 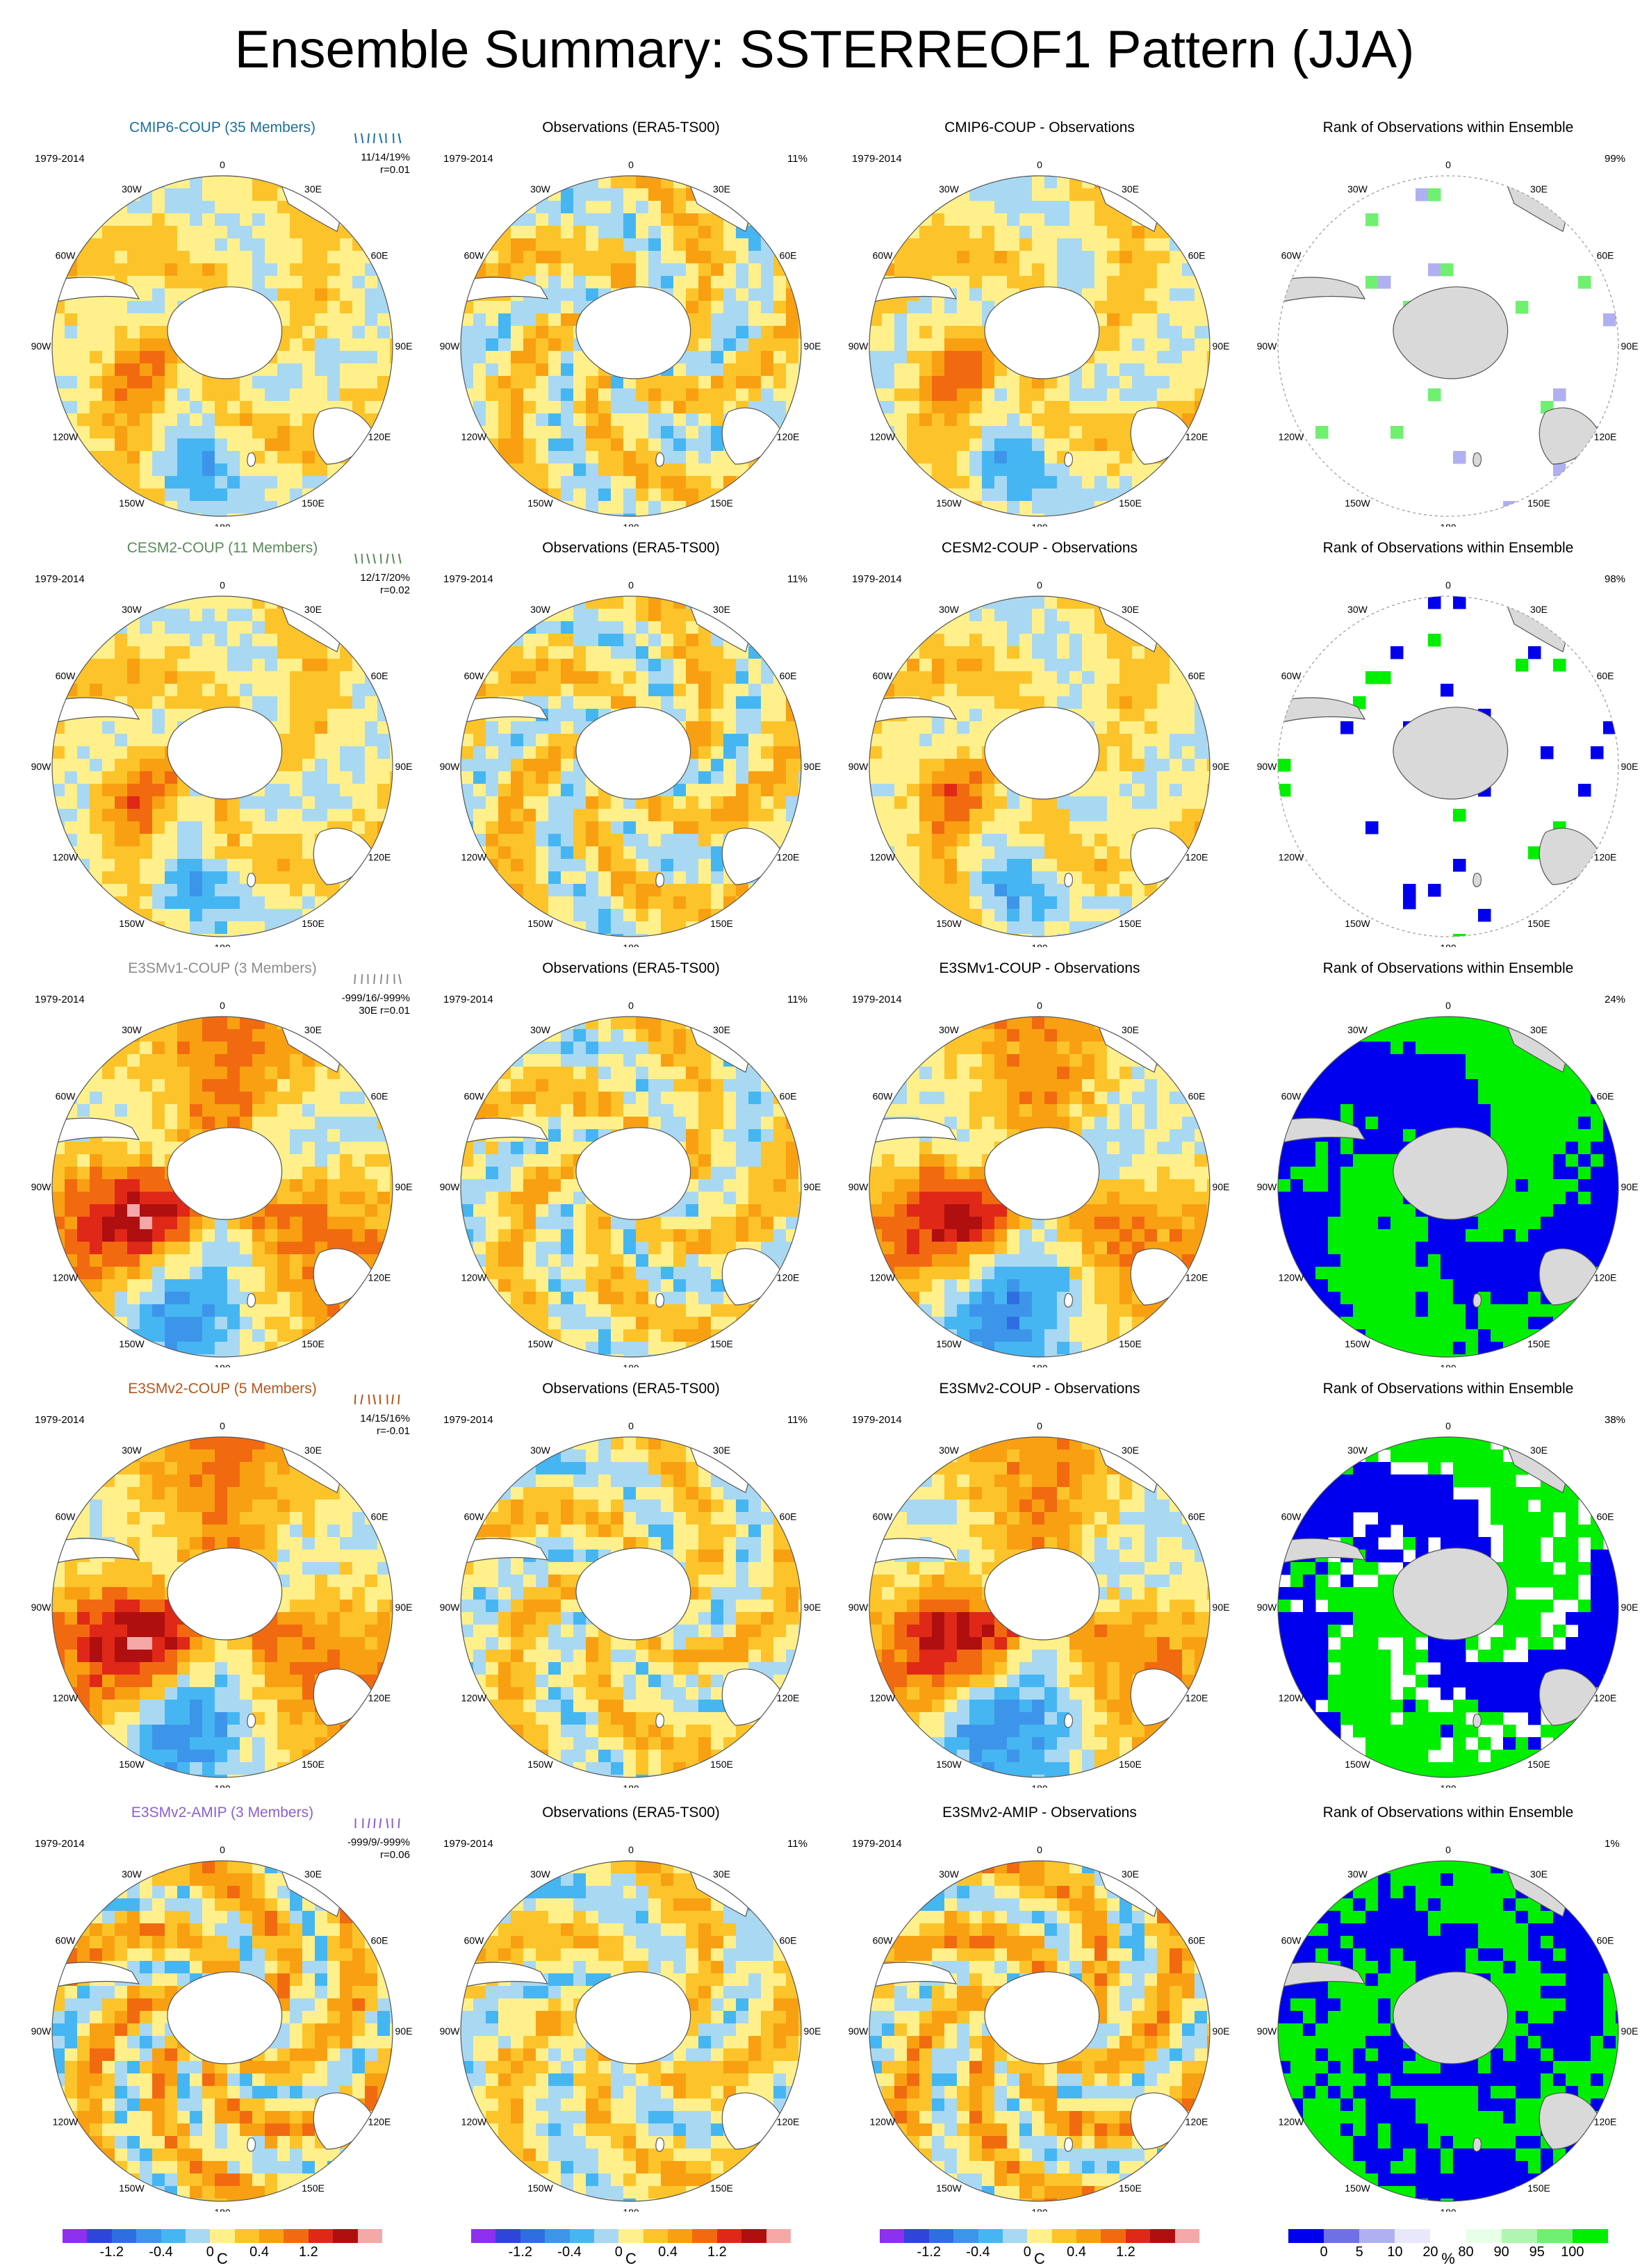 I want to click on lon-label: 60E, so click(x=1605, y=255).